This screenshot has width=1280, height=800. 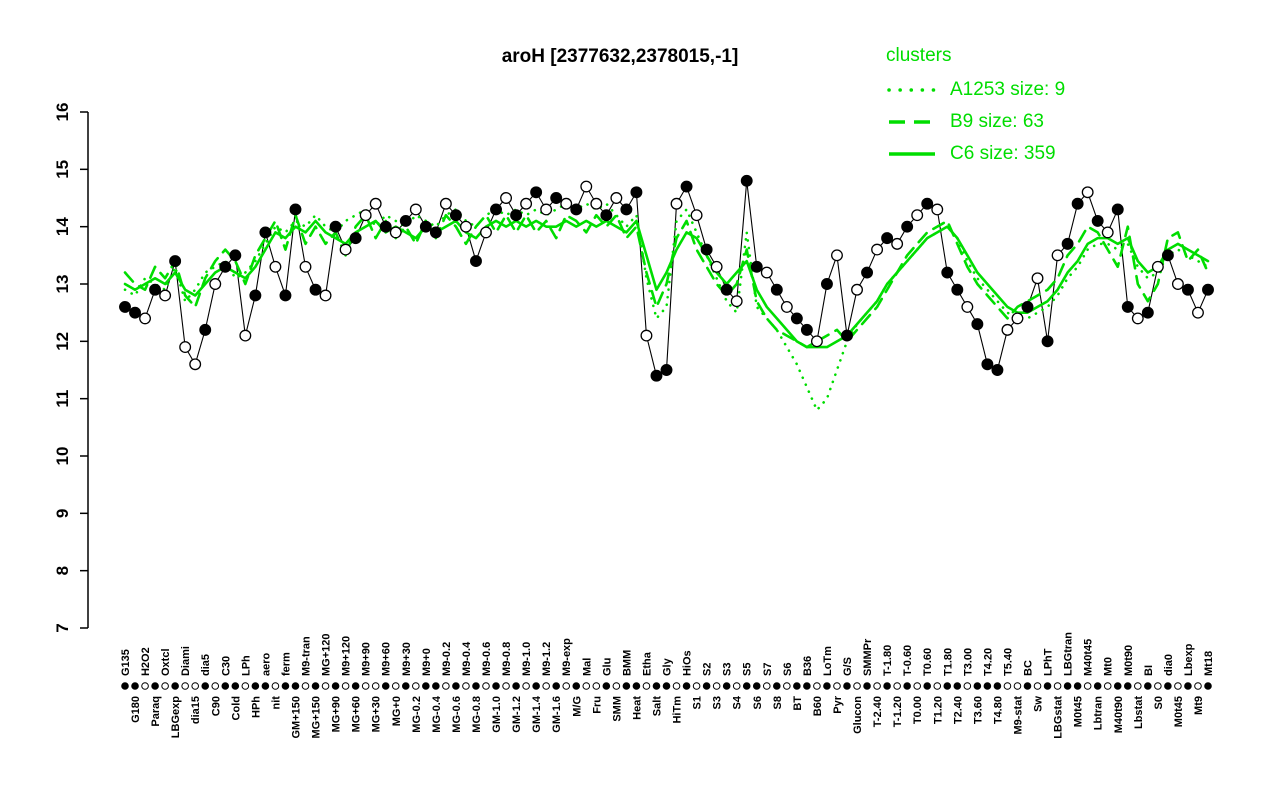 What do you see at coordinates (557, 714) in the screenshot?
I see `x-axis-label: GM-1.6` at bounding box center [557, 714].